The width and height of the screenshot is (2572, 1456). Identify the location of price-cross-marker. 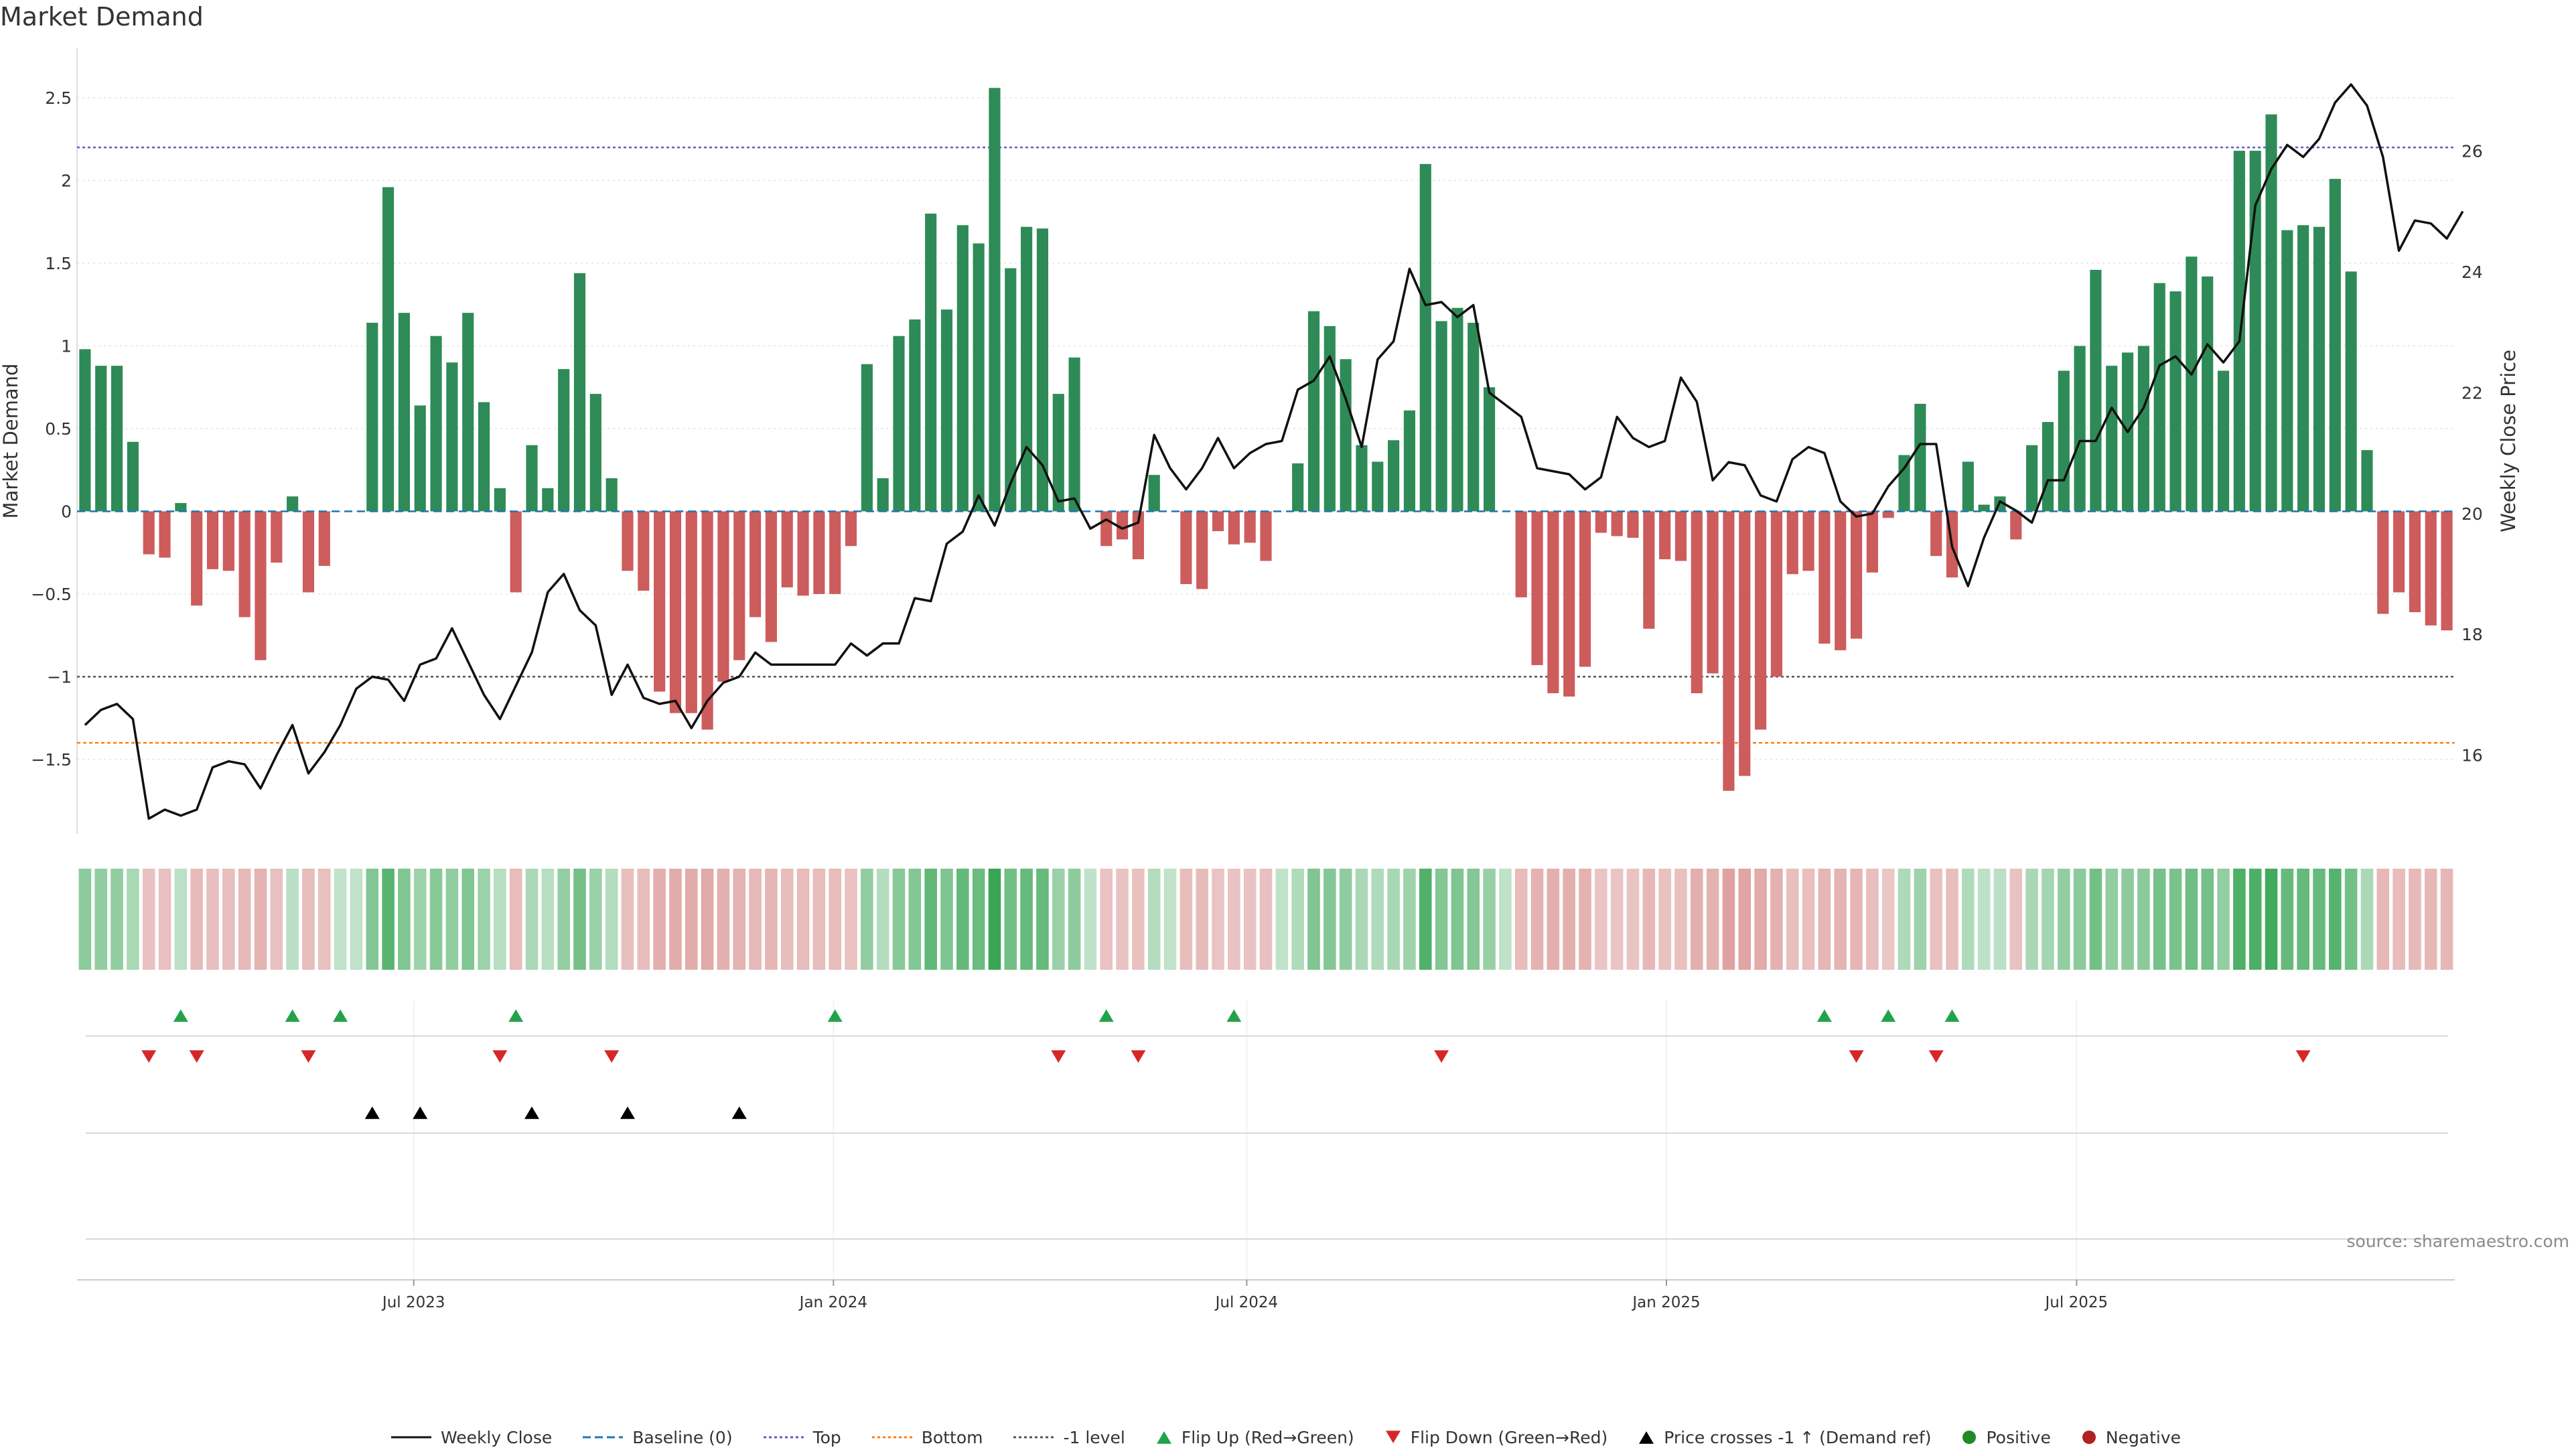
(372, 1112).